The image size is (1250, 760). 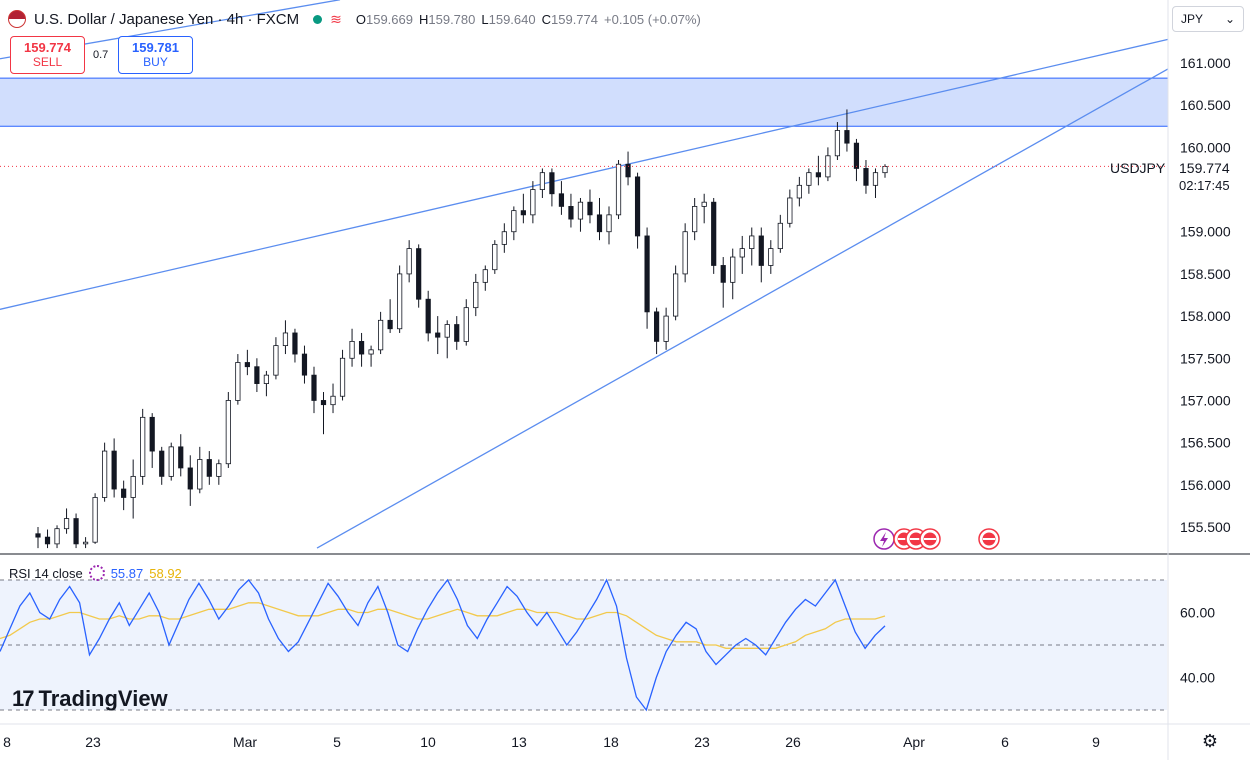 I want to click on currency-select: JPY ⌄, so click(x=1208, y=19).